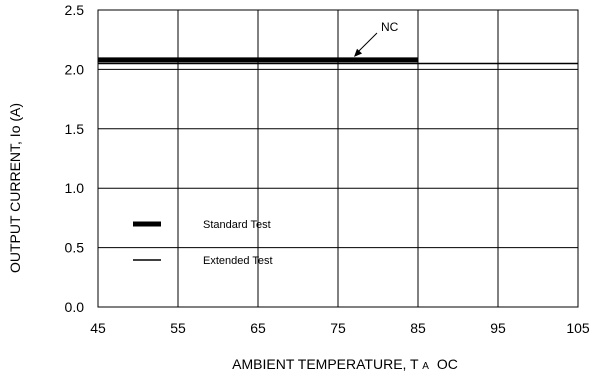 The height and width of the screenshot is (384, 597). I want to click on y-tick-label: 1.5, so click(75, 129).